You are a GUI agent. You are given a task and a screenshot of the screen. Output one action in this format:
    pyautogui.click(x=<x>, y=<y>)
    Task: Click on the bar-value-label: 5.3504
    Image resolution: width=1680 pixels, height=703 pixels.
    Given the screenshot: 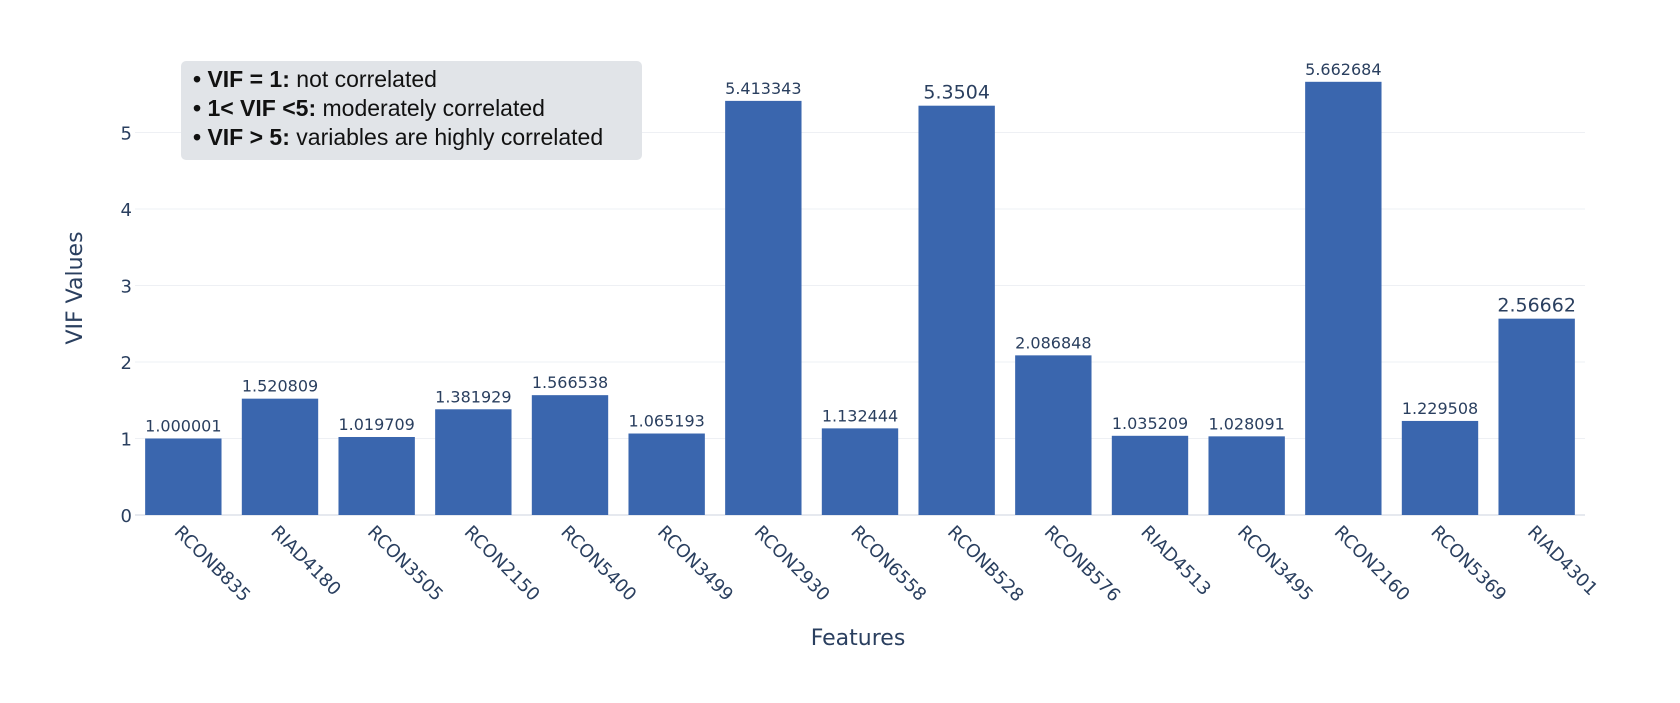 What is the action you would take?
    pyautogui.click(x=956, y=93)
    